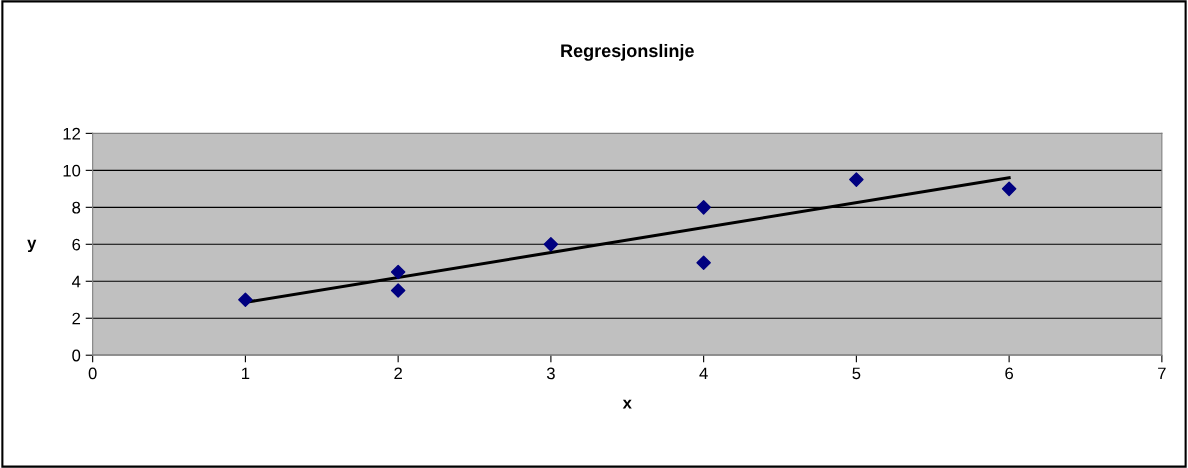  Describe the element at coordinates (246, 373) in the screenshot. I see `x-tick-label: 1` at that location.